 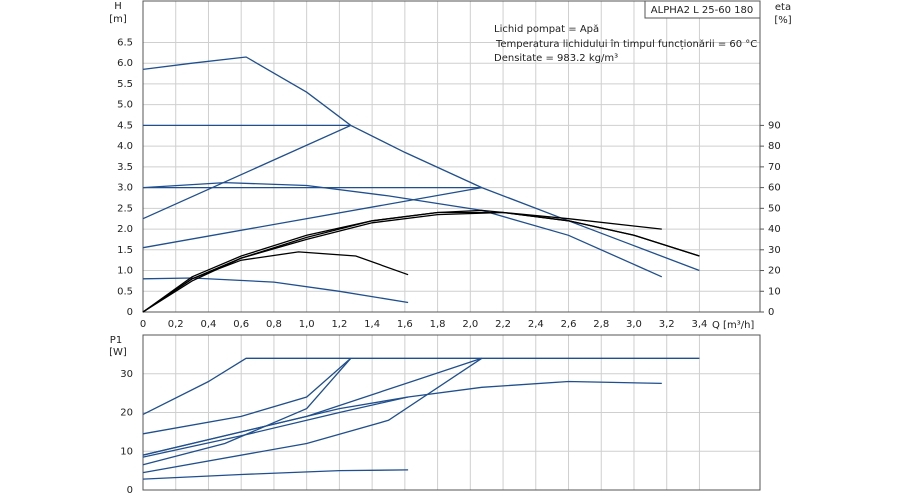 I want to click on y2-tick-label: 90, so click(x=774, y=125).